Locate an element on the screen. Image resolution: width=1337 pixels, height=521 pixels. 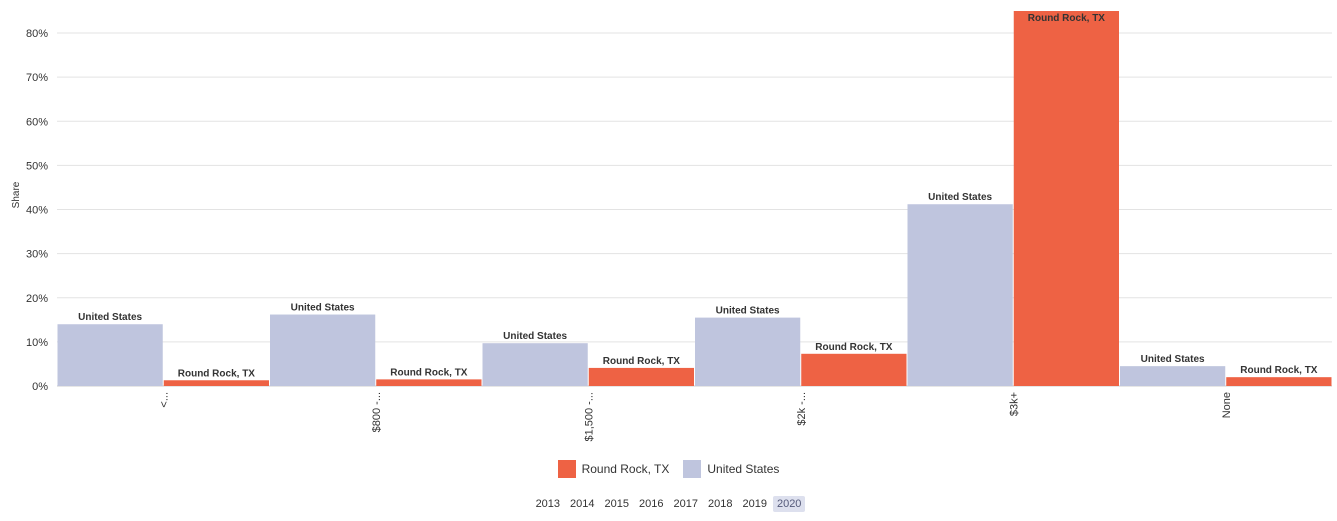
x-axis: <... $800 -... $1,500 -... $2k -... $3k+ None is located at coordinates (695, 417).